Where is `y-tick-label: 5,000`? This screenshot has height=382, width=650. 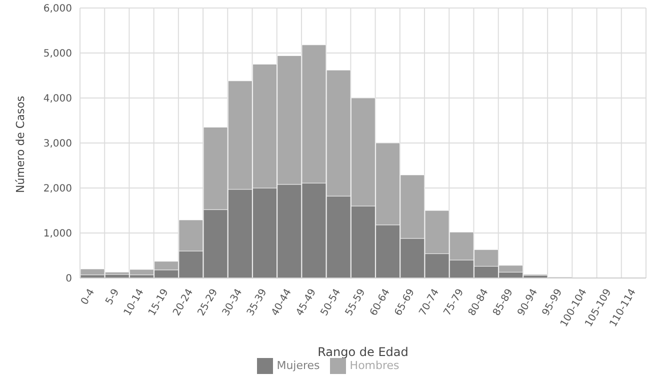 y-tick-label: 5,000 is located at coordinates (57, 54).